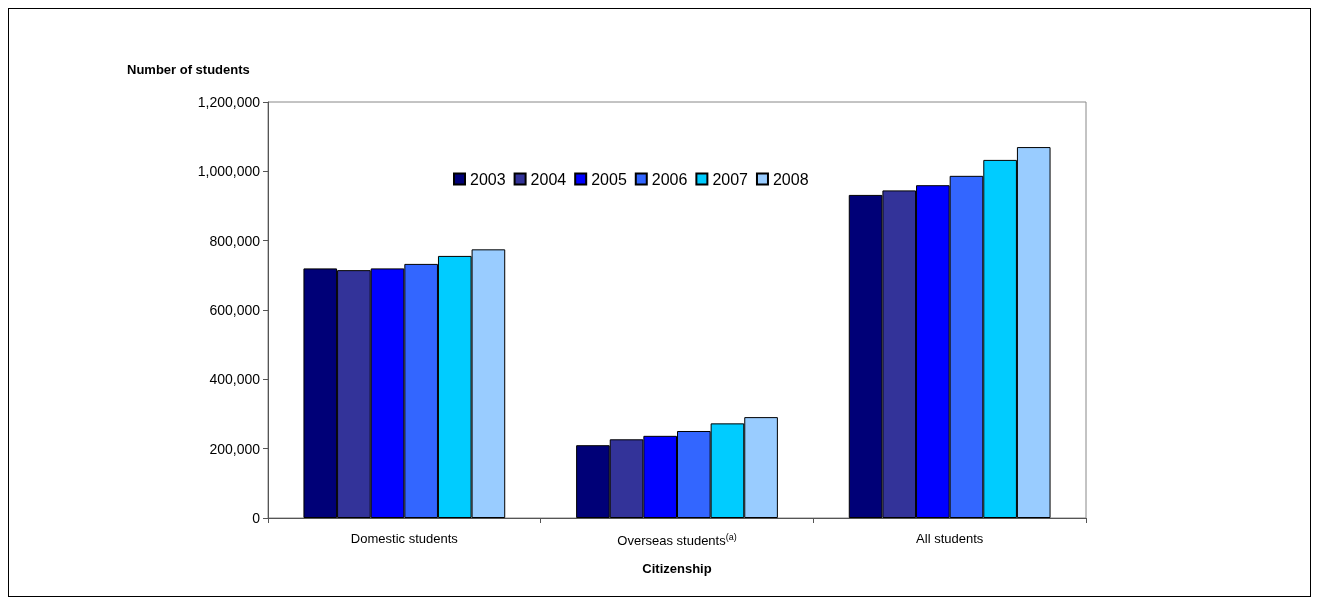 Image resolution: width=1321 pixels, height=605 pixels. I want to click on y-axis-title: Number of students, so click(188, 69).